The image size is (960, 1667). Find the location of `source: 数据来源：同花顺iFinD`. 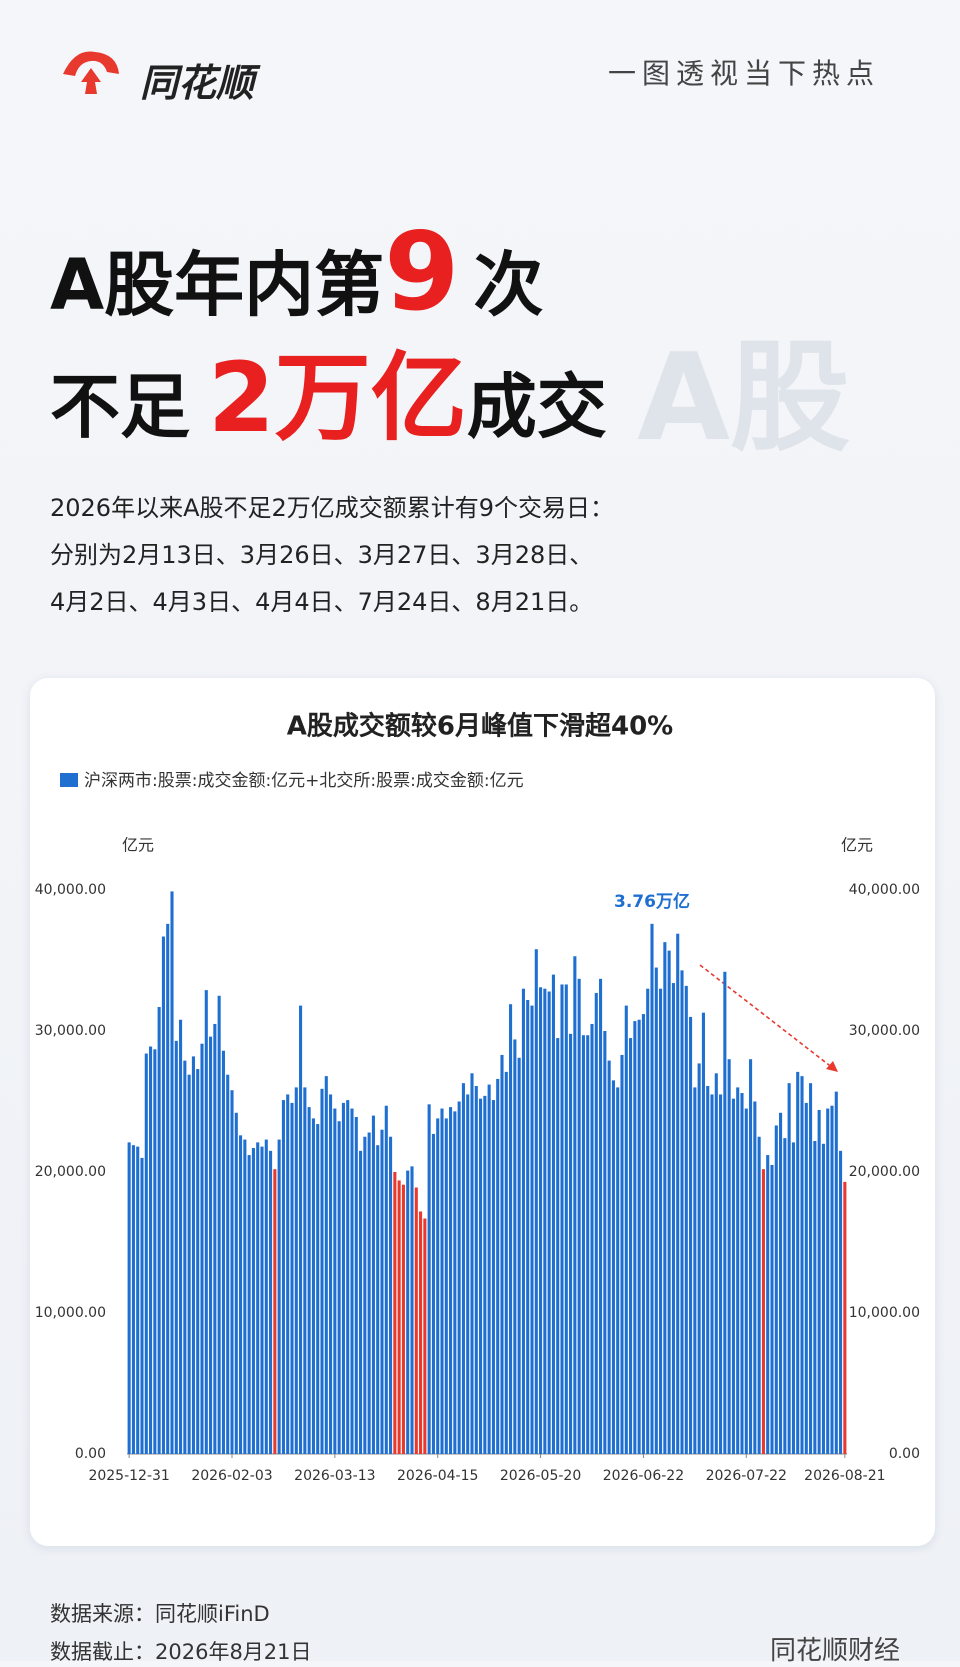

source: 数据来源：同花顺iFinD is located at coordinates (160, 1614).